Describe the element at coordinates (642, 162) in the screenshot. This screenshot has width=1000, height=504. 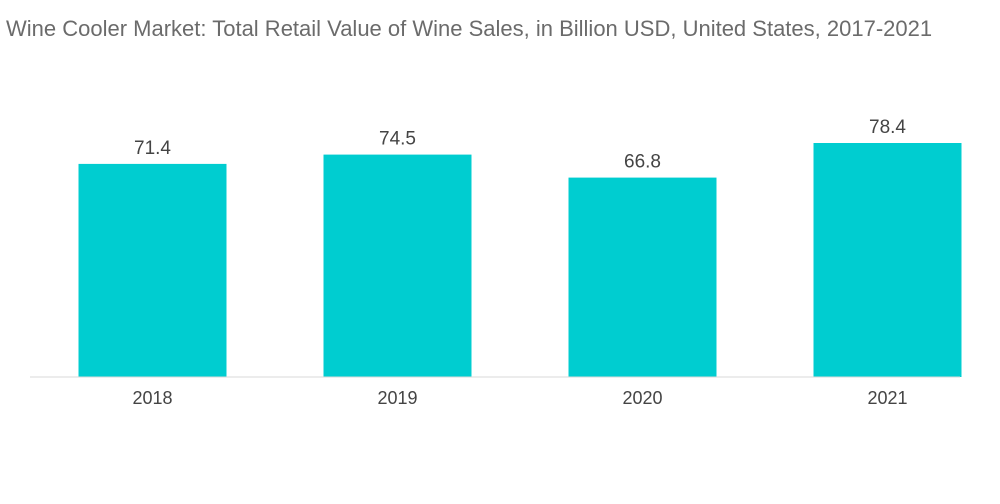
I see `data-label-2020: 66.8` at that location.